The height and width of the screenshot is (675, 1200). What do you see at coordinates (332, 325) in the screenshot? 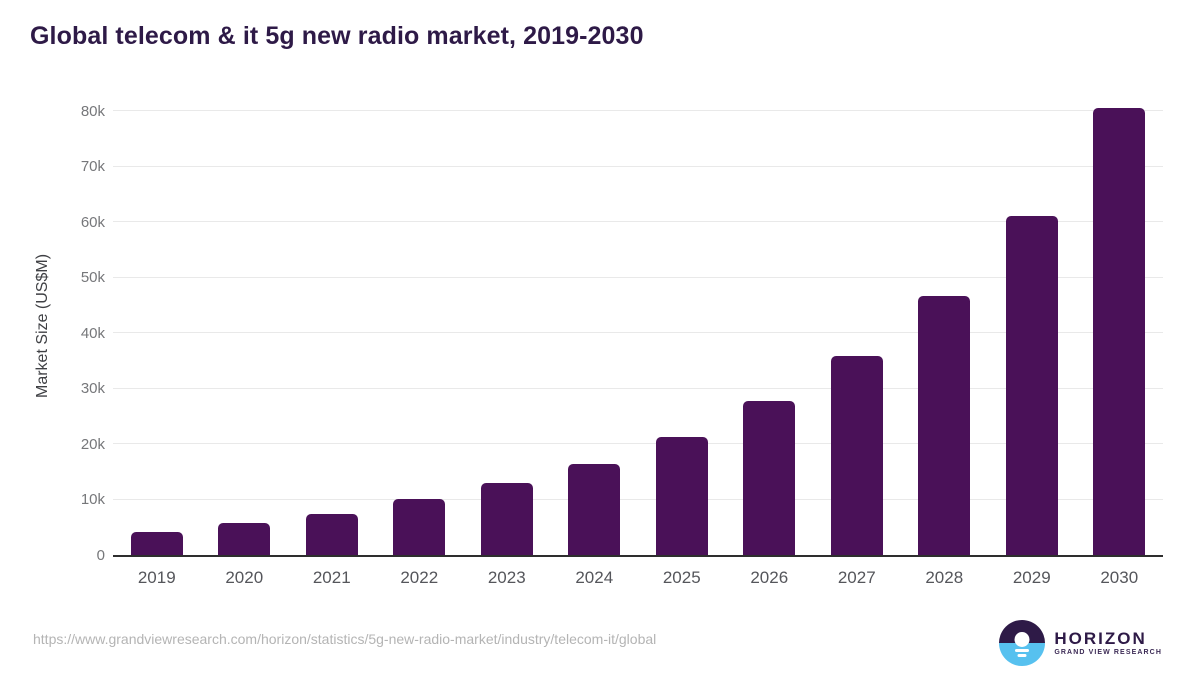
I see `bar-slot-2021` at bounding box center [332, 325].